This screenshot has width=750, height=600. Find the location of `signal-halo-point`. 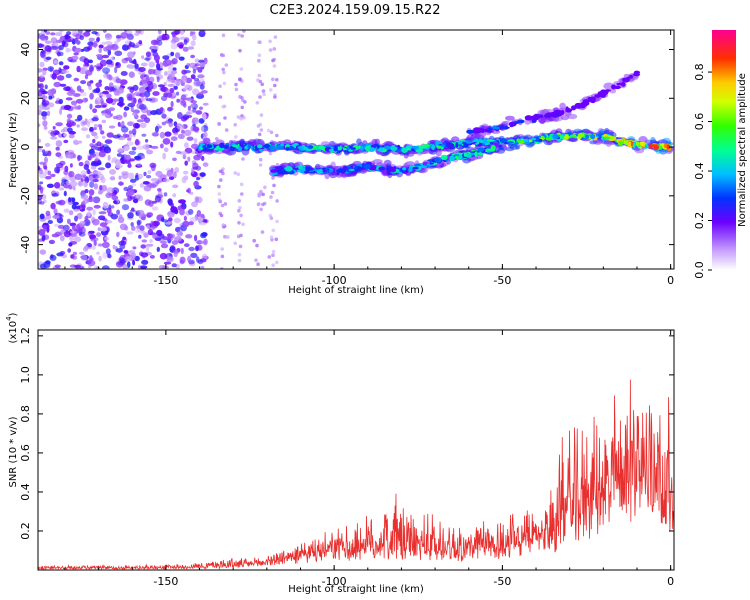

signal-halo-point is located at coordinates (438, 153).